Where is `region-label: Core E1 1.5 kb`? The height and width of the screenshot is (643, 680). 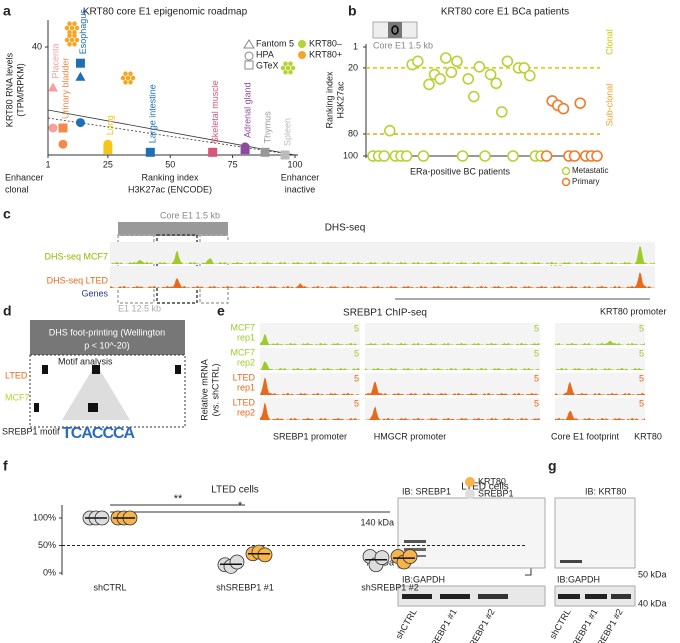
region-label: Core E1 1.5 kb is located at coordinates (190, 215).